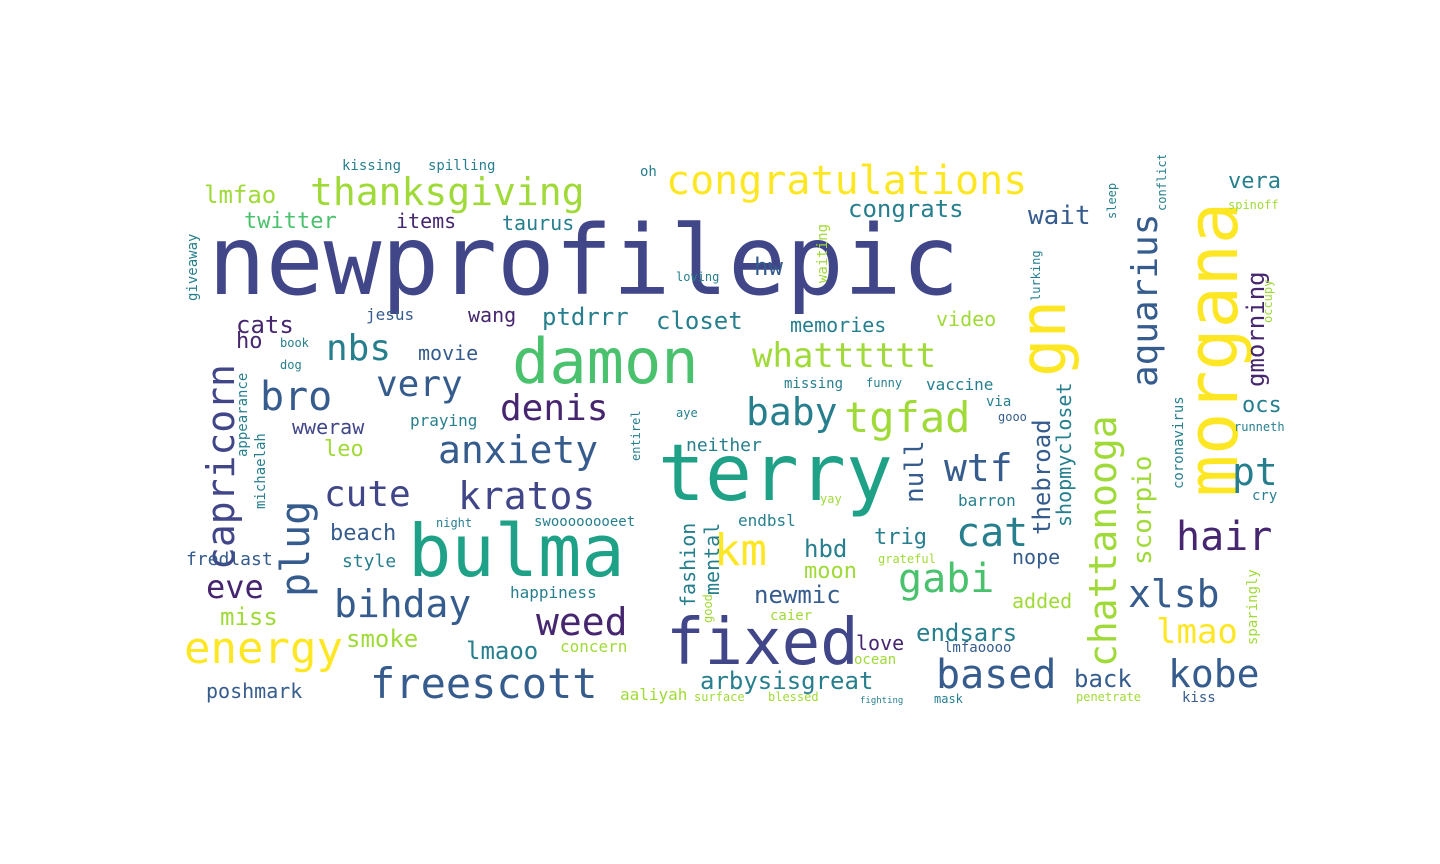 This screenshot has height=864, width=1440. What do you see at coordinates (193, 267) in the screenshot?
I see `word-giveaway: giveaway` at bounding box center [193, 267].